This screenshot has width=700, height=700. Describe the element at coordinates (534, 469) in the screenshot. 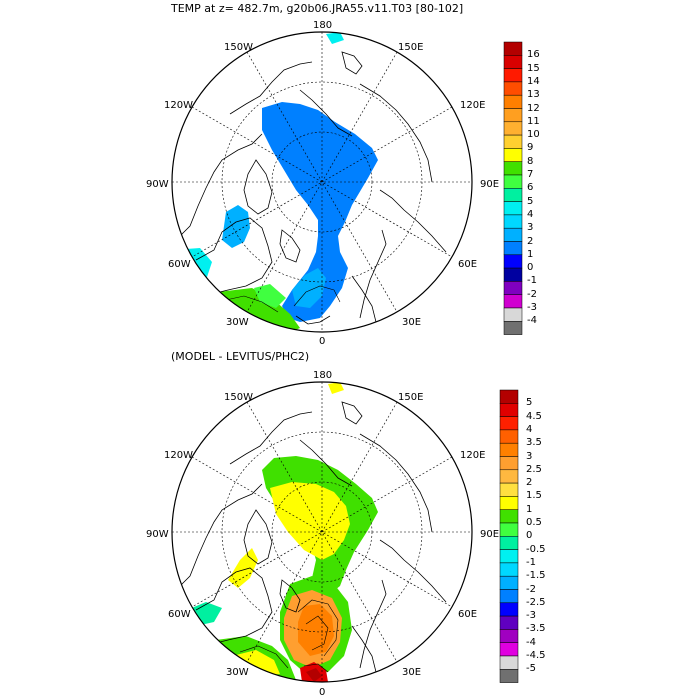

I see `bottom-colorbar-tick-label: 2.5` at that location.